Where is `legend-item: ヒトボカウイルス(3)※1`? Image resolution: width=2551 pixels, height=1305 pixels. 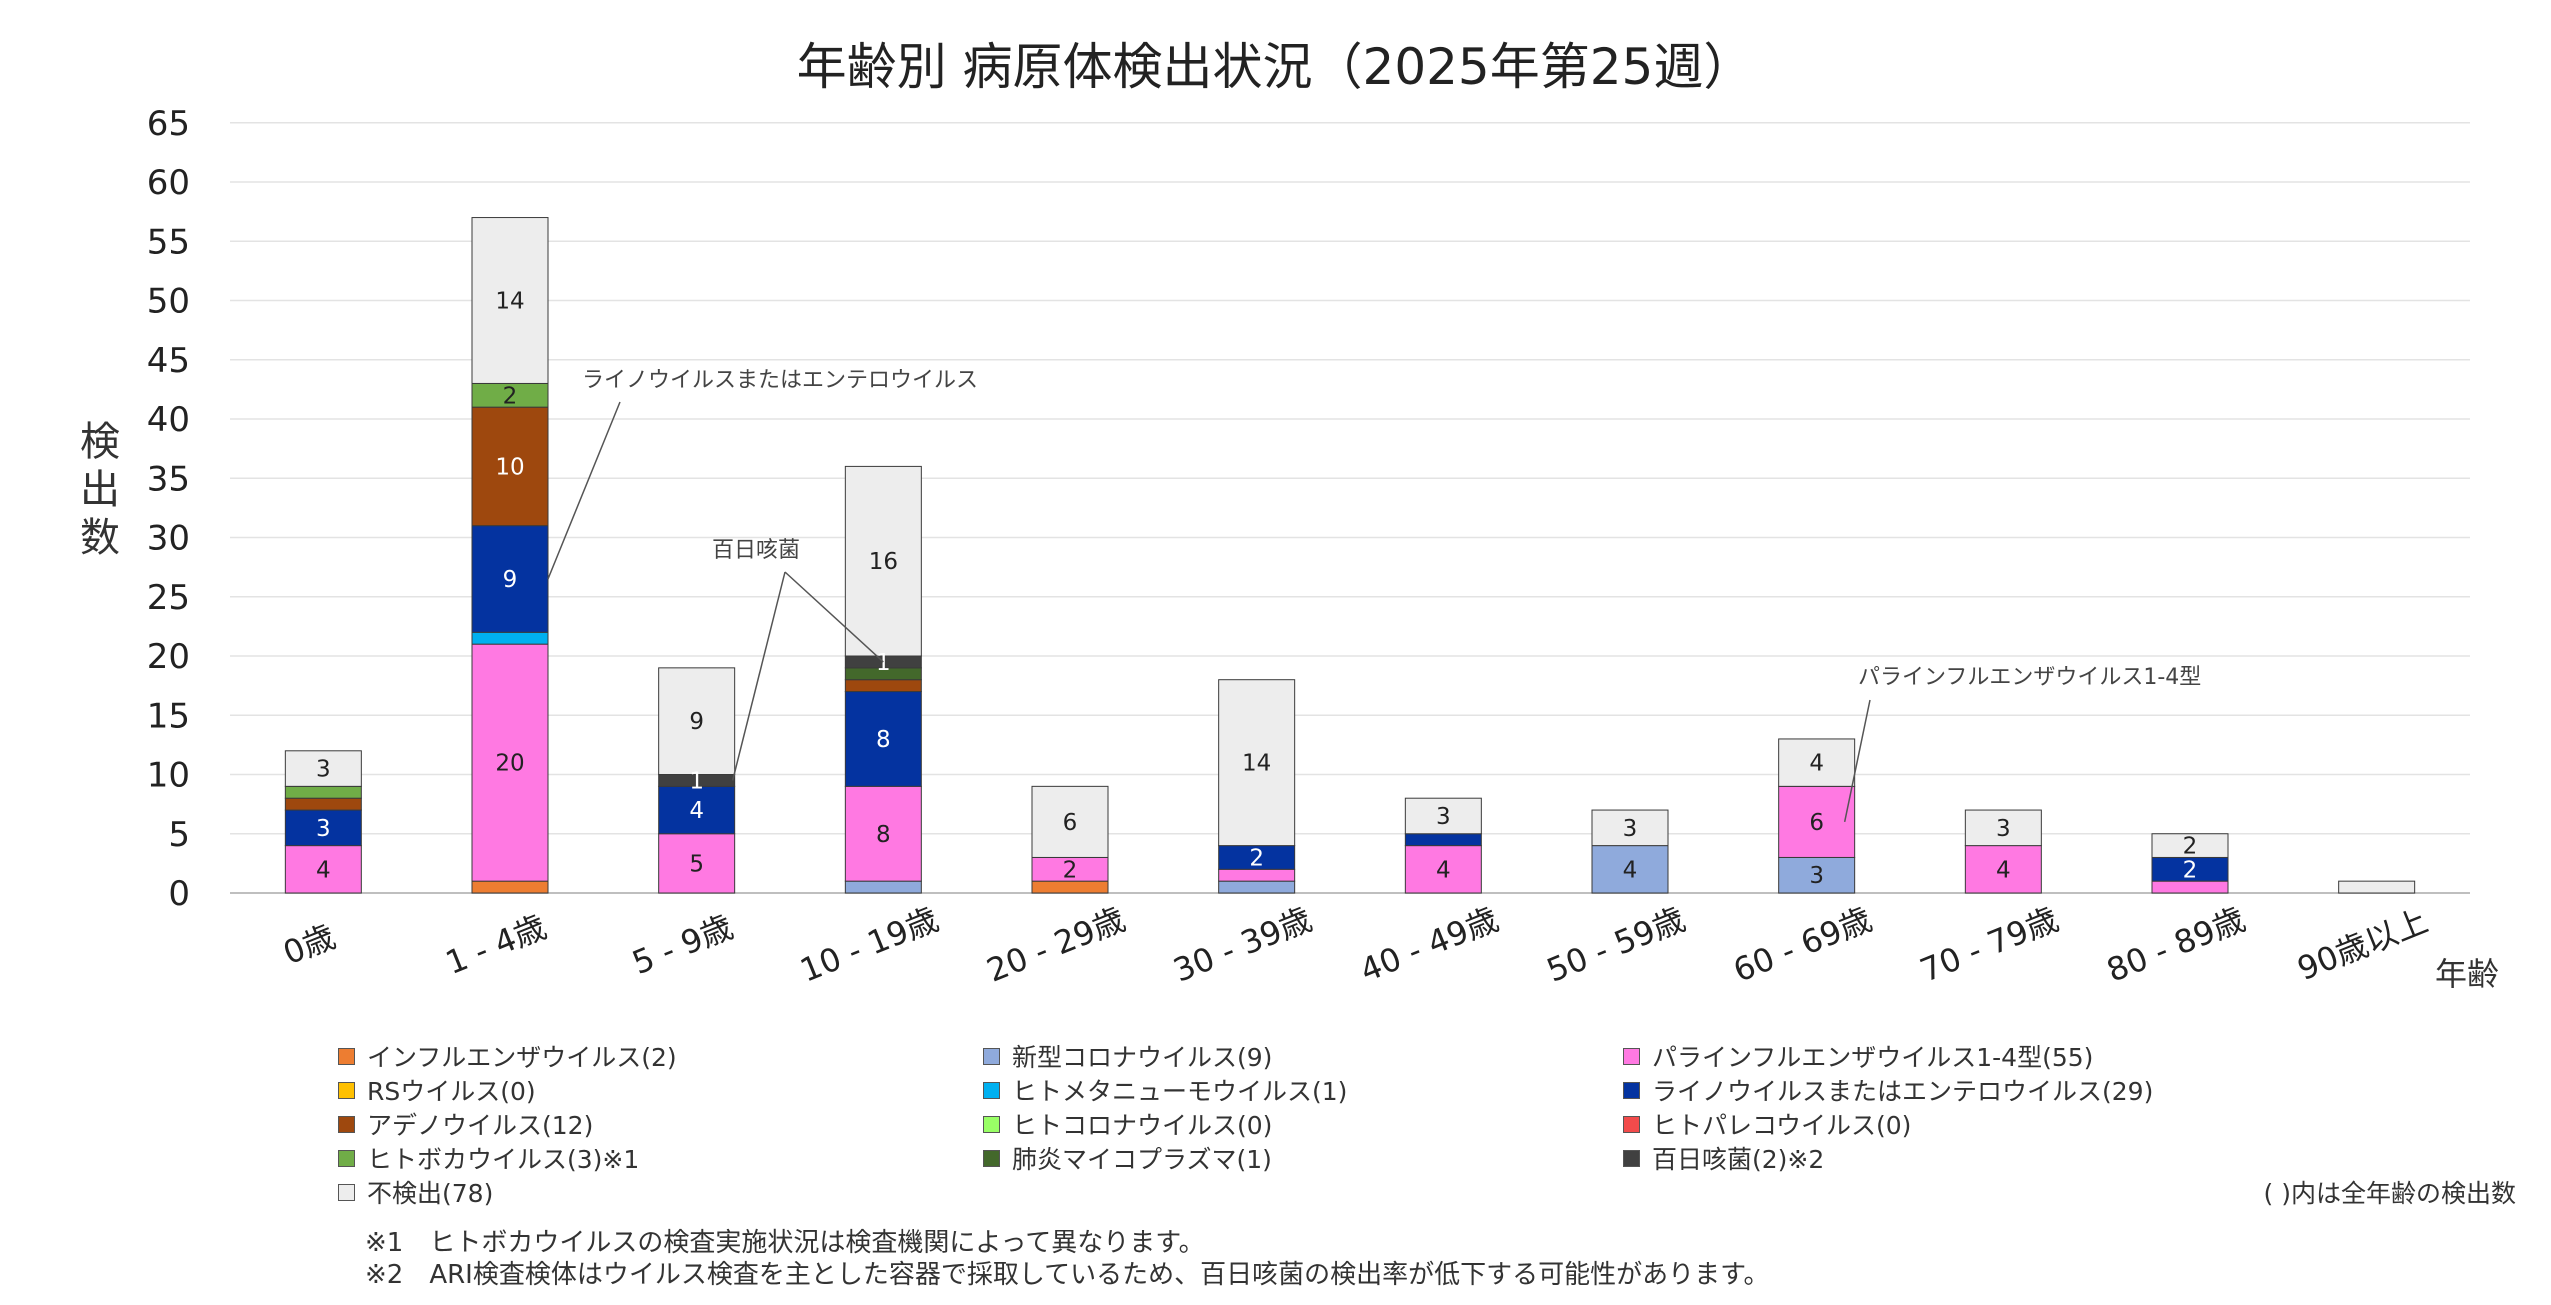 legend-item: ヒトボカウイルス(3)※1 is located at coordinates (488, 1158).